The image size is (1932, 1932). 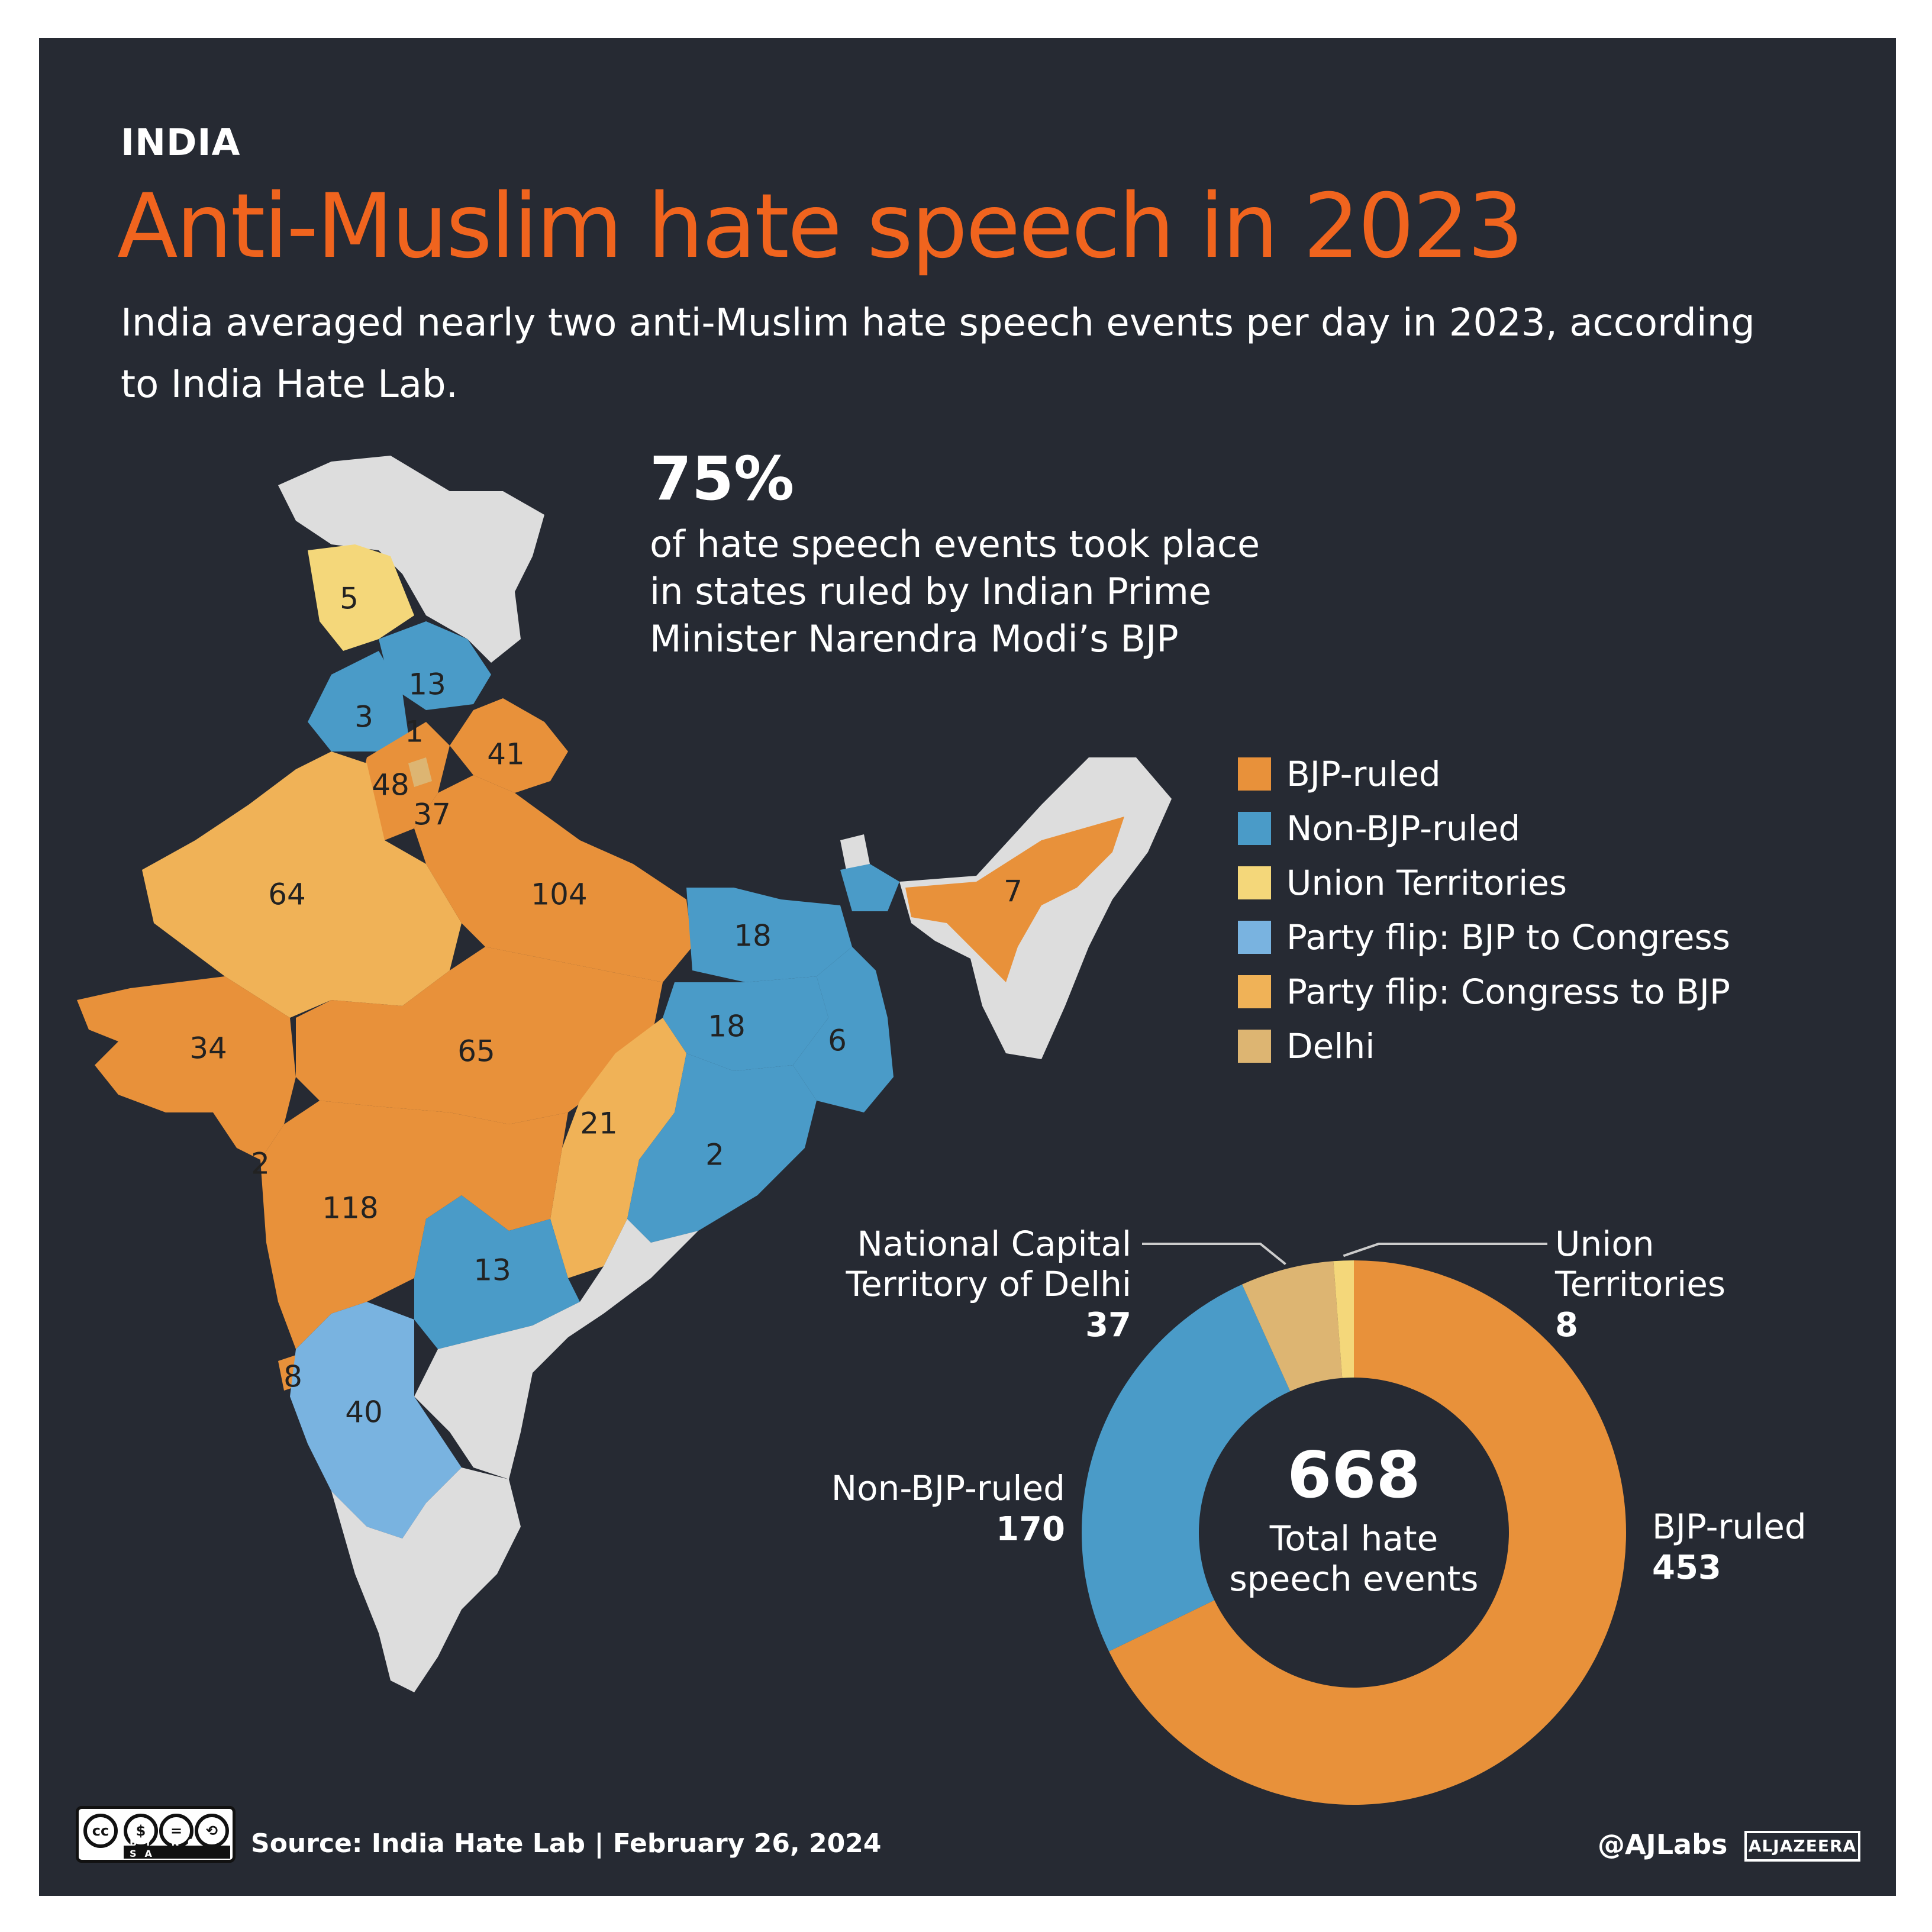 I want to click on map-region-assam, so click(x=1014, y=899).